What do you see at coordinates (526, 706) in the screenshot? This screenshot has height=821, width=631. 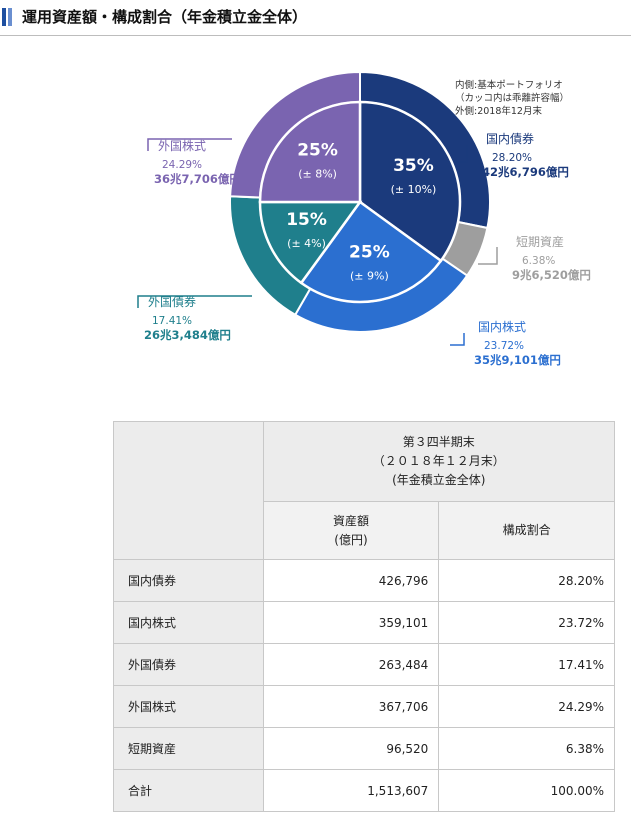 I see `row-share: 24.29%` at bounding box center [526, 706].